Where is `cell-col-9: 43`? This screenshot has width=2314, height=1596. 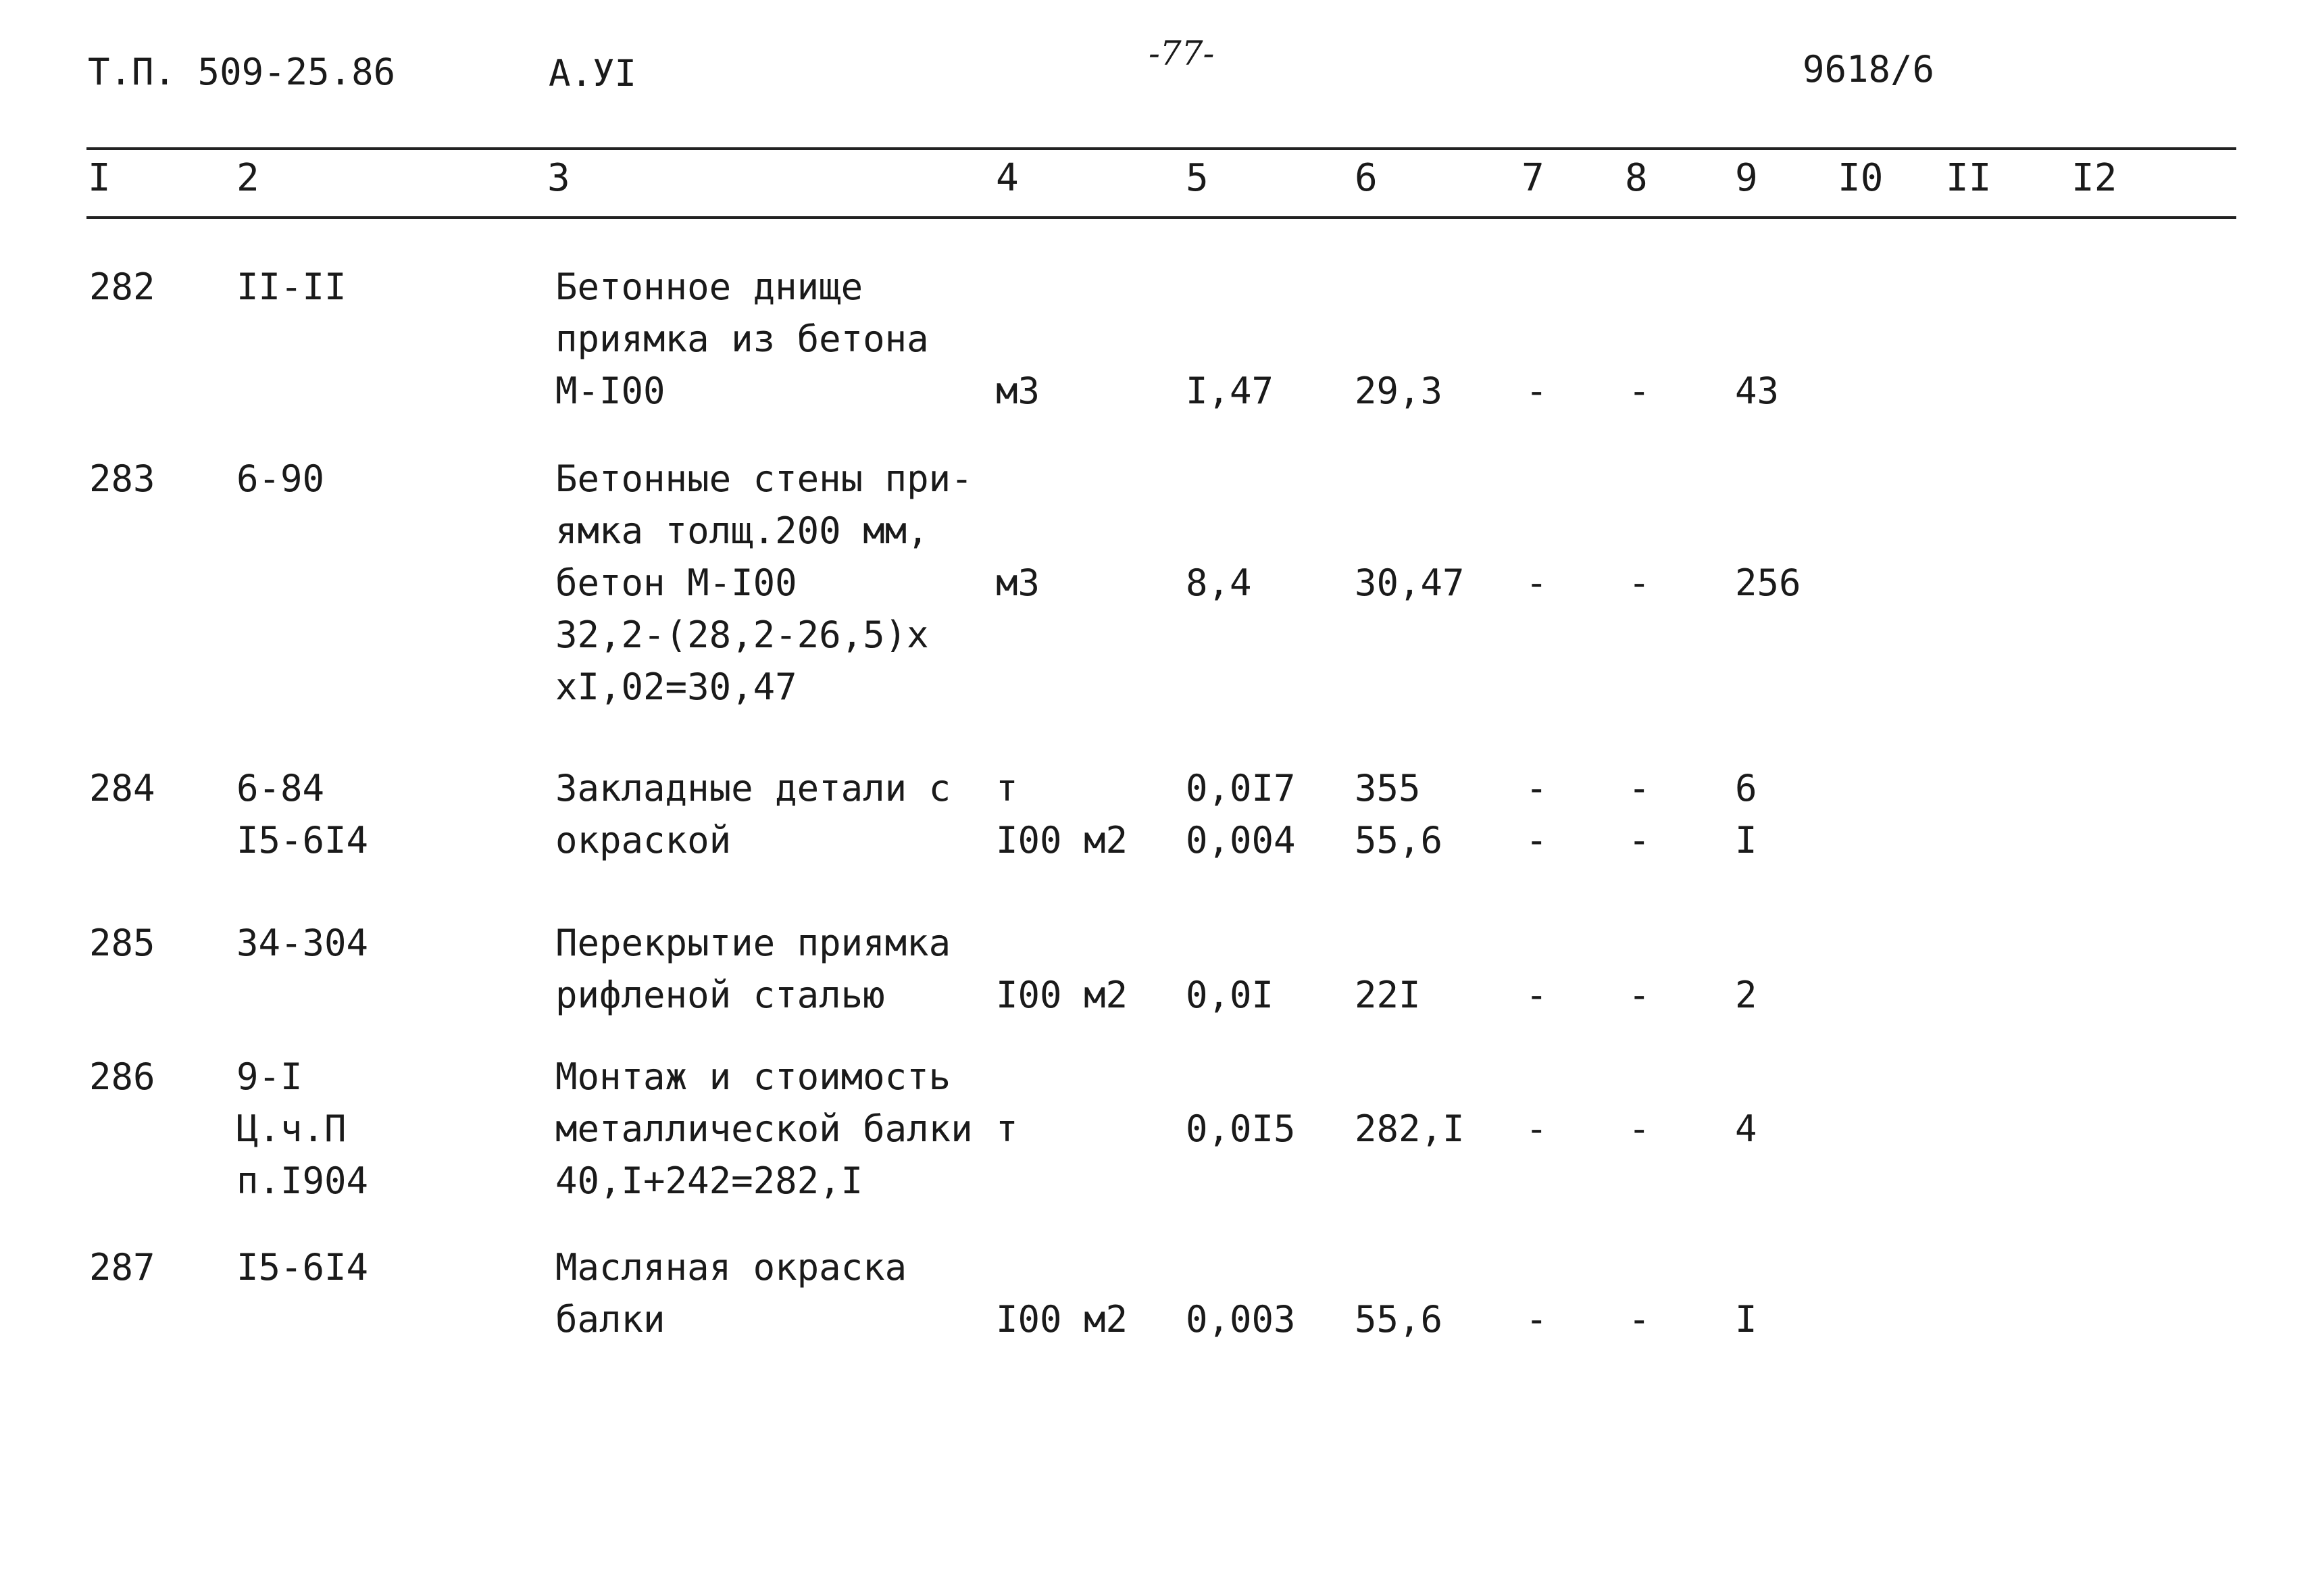 cell-col-9: 43 is located at coordinates (1757, 391).